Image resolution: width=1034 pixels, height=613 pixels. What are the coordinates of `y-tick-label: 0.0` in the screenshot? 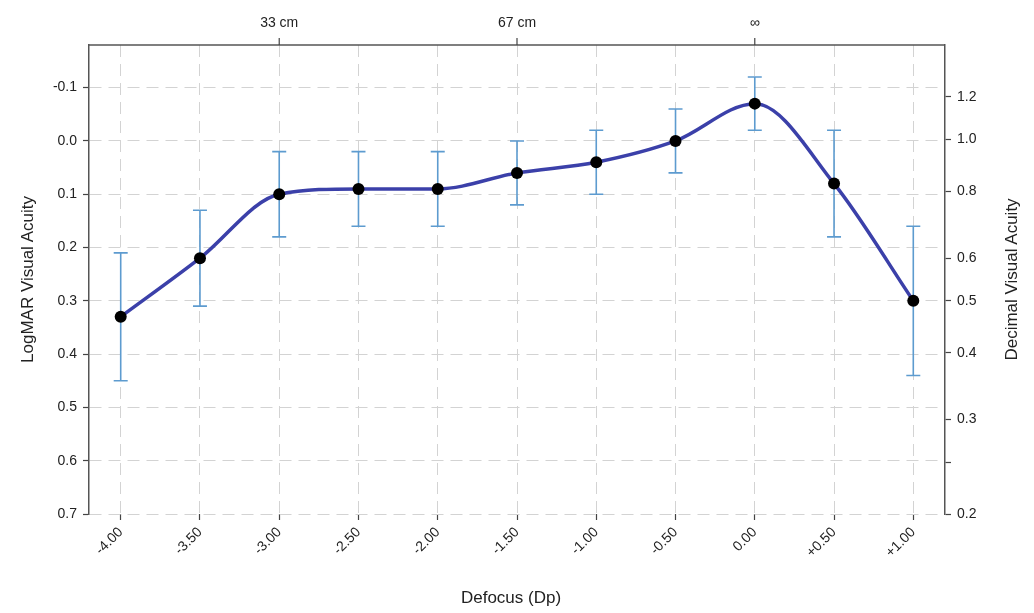 It's located at (67, 139).